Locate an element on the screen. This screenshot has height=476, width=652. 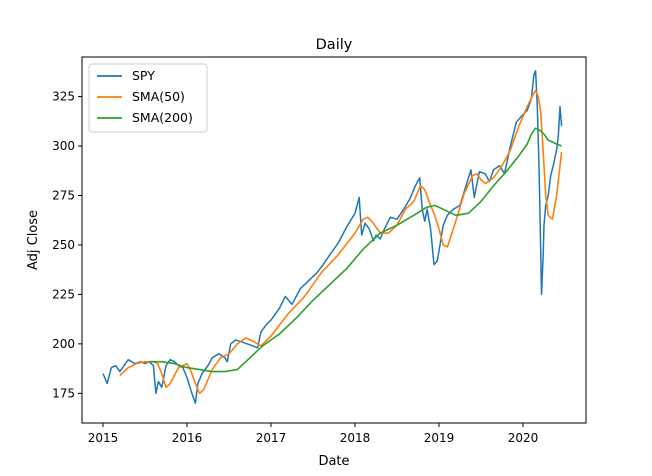
x-tick-label: 2020 is located at coordinates (523, 438).